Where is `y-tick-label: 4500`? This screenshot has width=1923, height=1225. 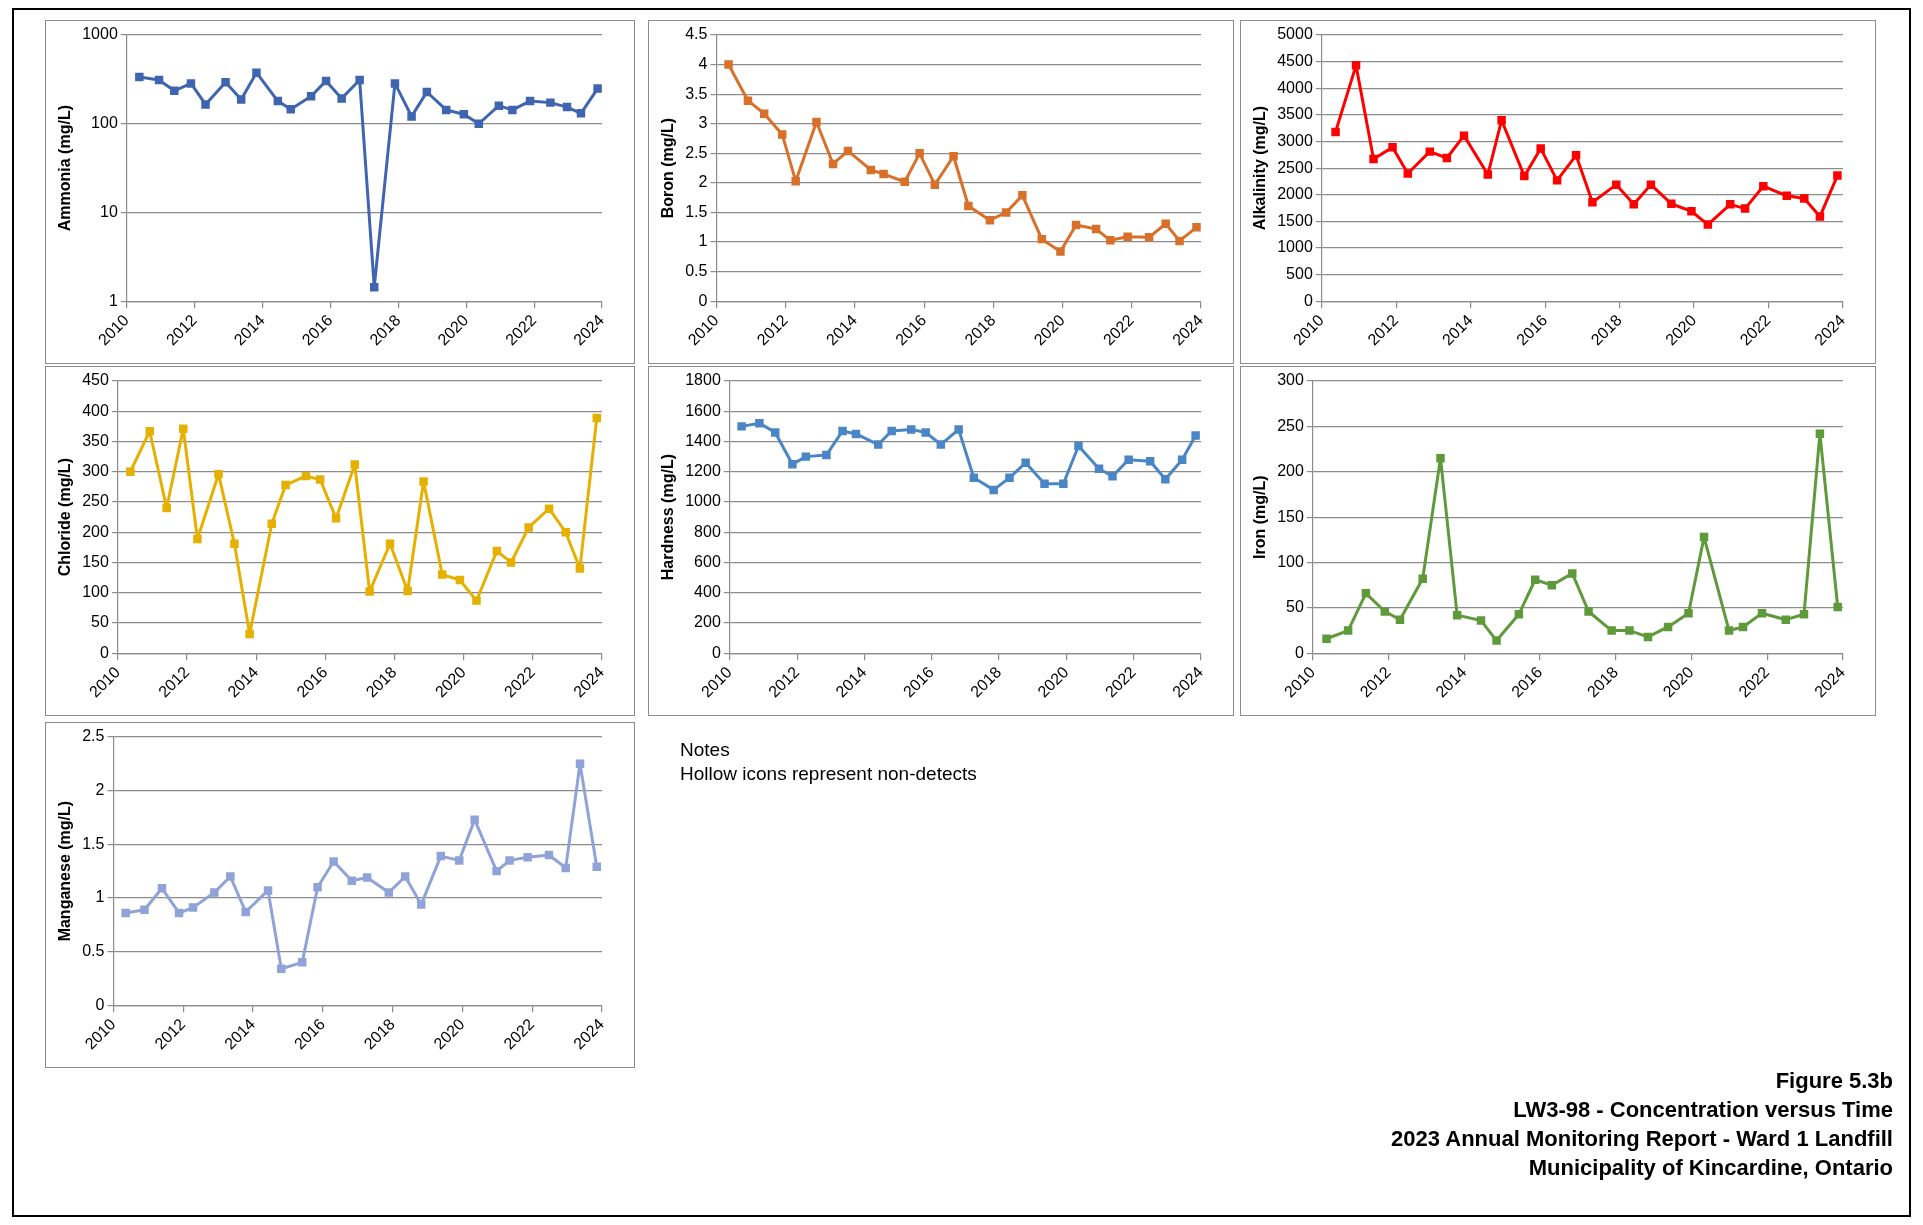
y-tick-label: 4500 is located at coordinates (1295, 61).